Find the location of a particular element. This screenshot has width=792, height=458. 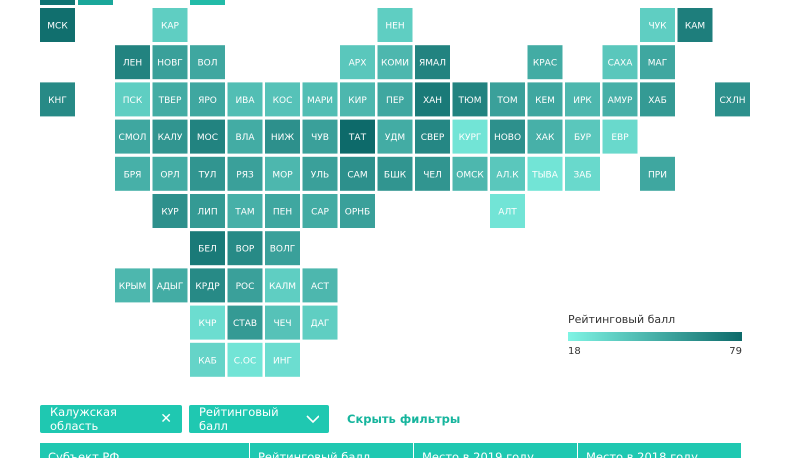

filter-chip: Калужская область ✕ is located at coordinates (111, 419).